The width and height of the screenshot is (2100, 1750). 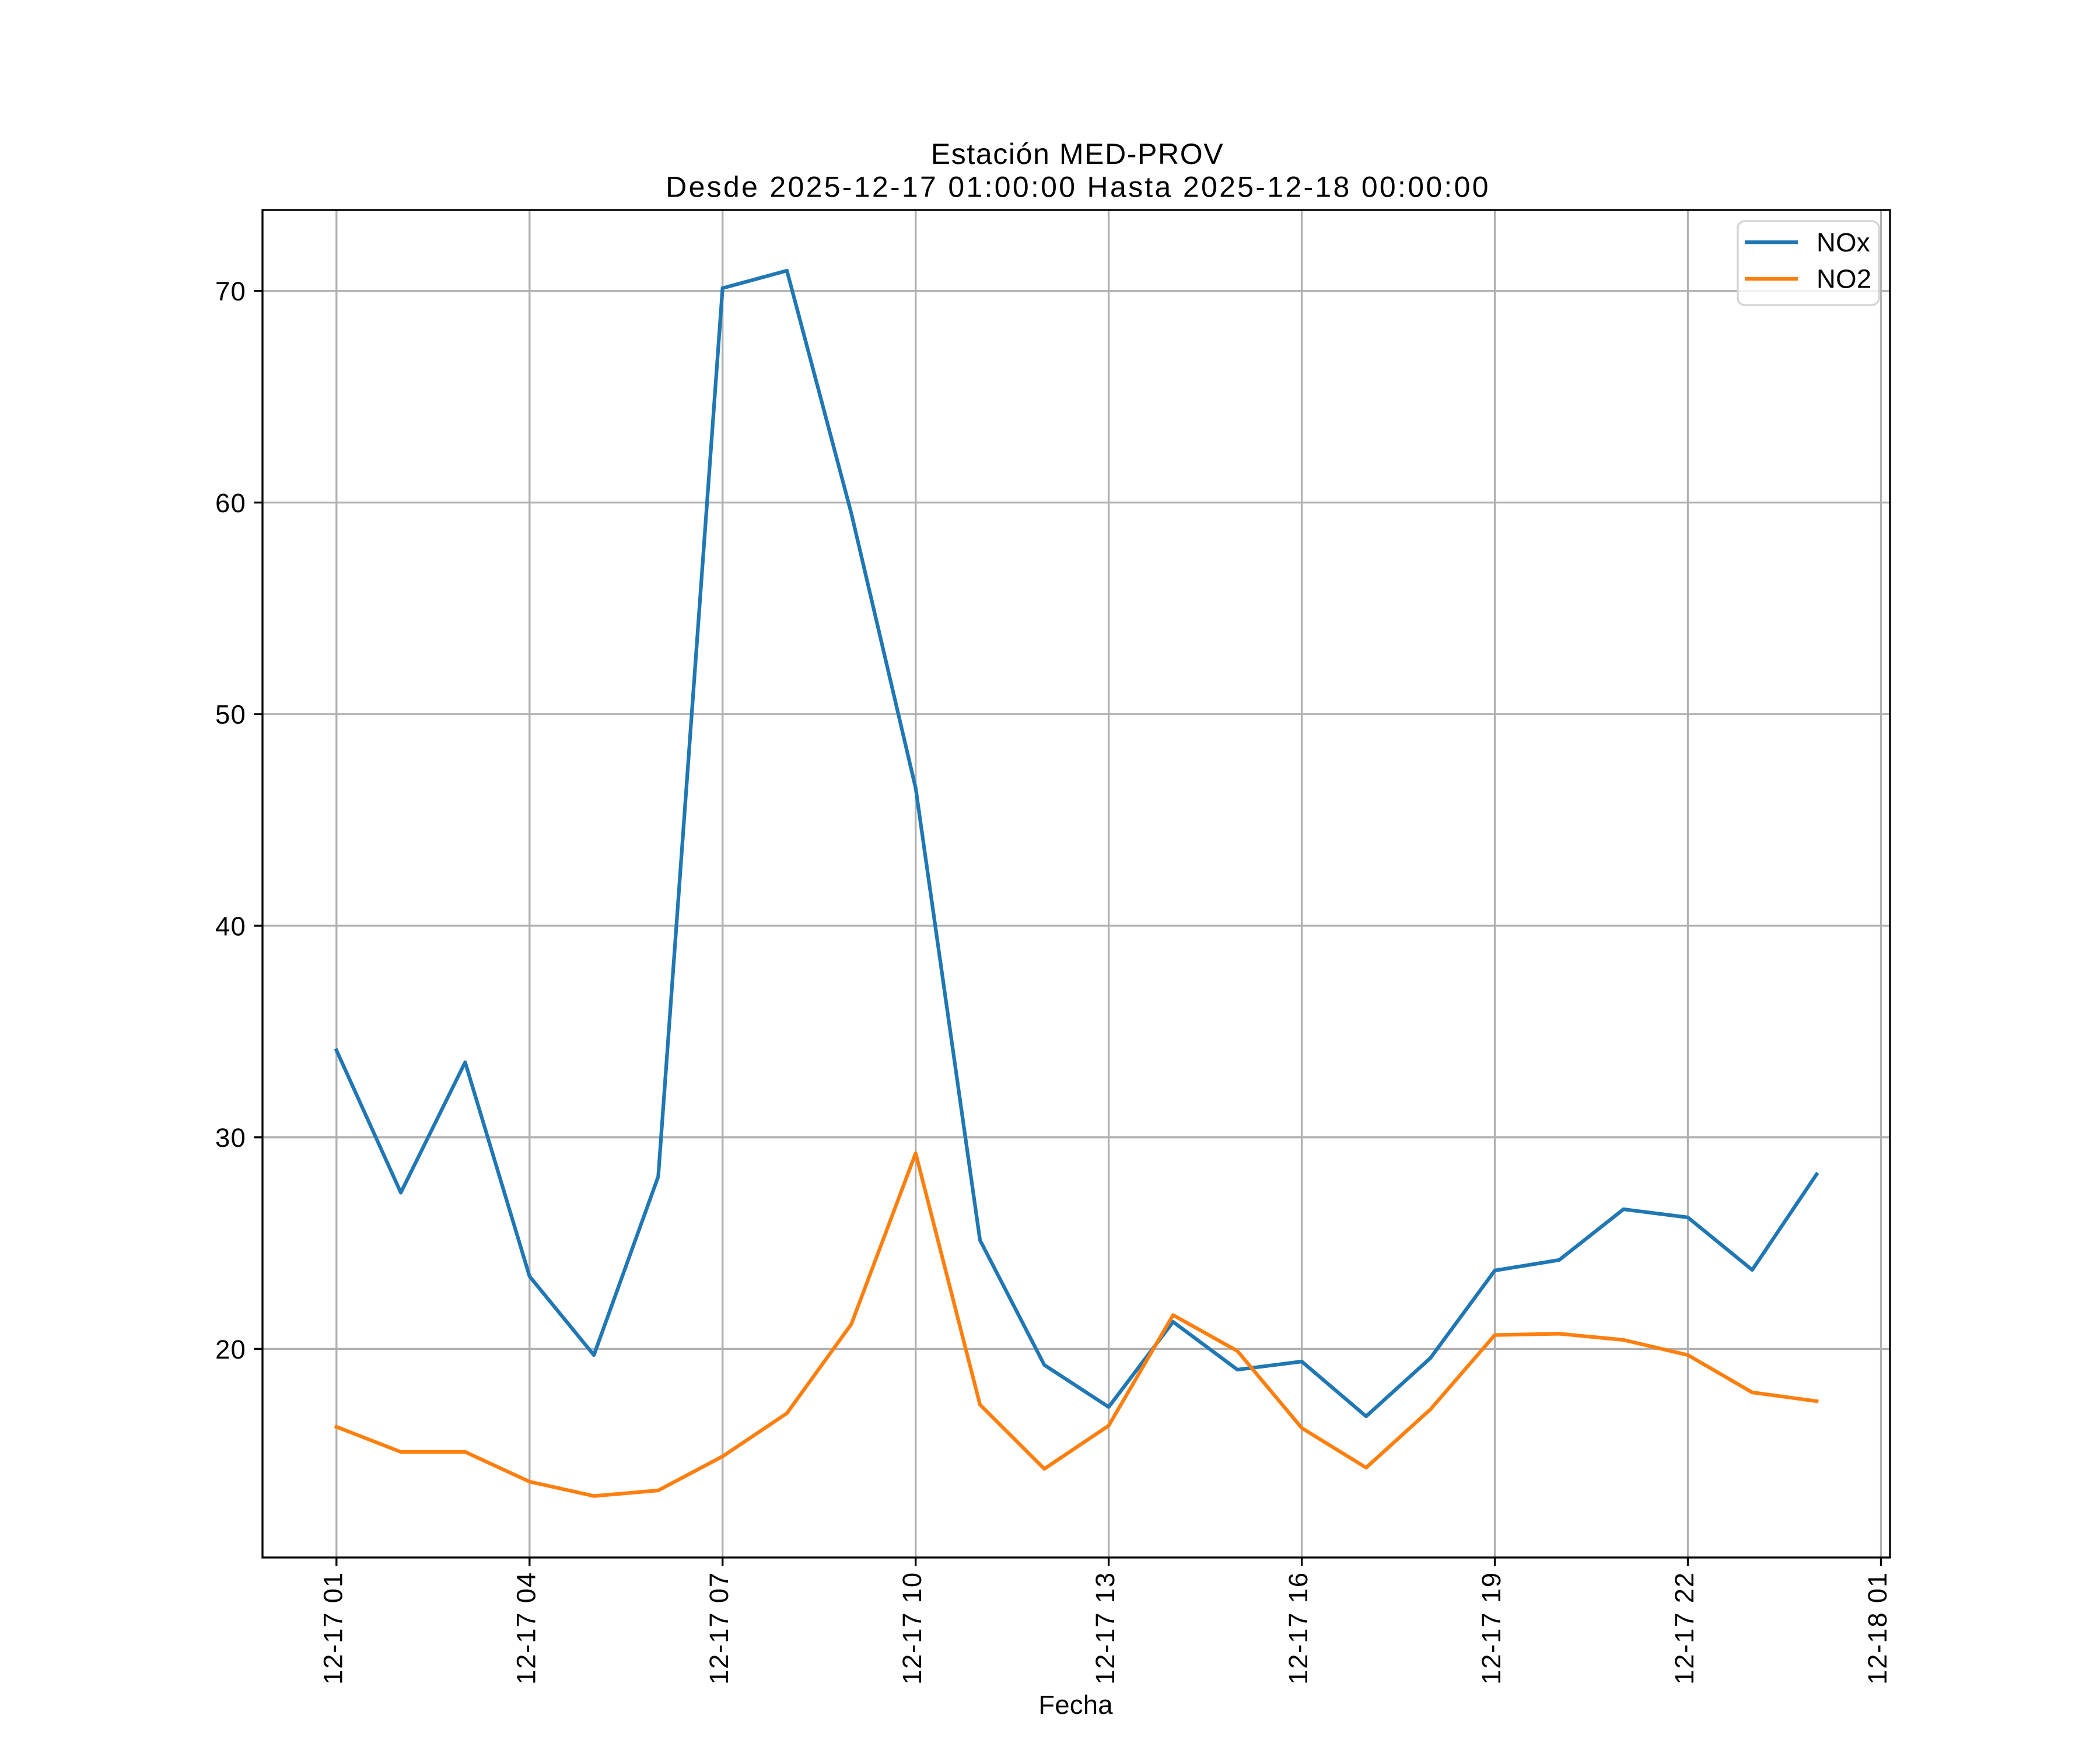 I want to click on svg-text: 12-17 19, so click(x=1491, y=1629).